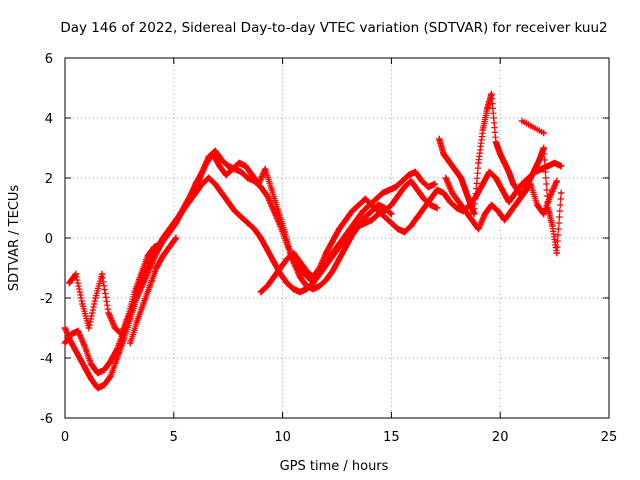 This screenshot has height=480, width=640. Describe the element at coordinates (334, 466) in the screenshot. I see `x-axis-label: GPS time / hours` at that location.